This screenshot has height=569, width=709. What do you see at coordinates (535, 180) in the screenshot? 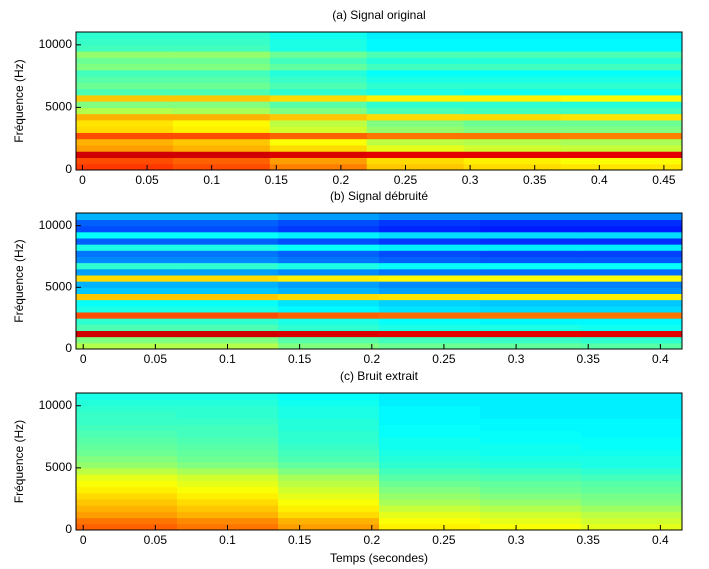
I see `x-tick-label: 0.35` at bounding box center [535, 180].